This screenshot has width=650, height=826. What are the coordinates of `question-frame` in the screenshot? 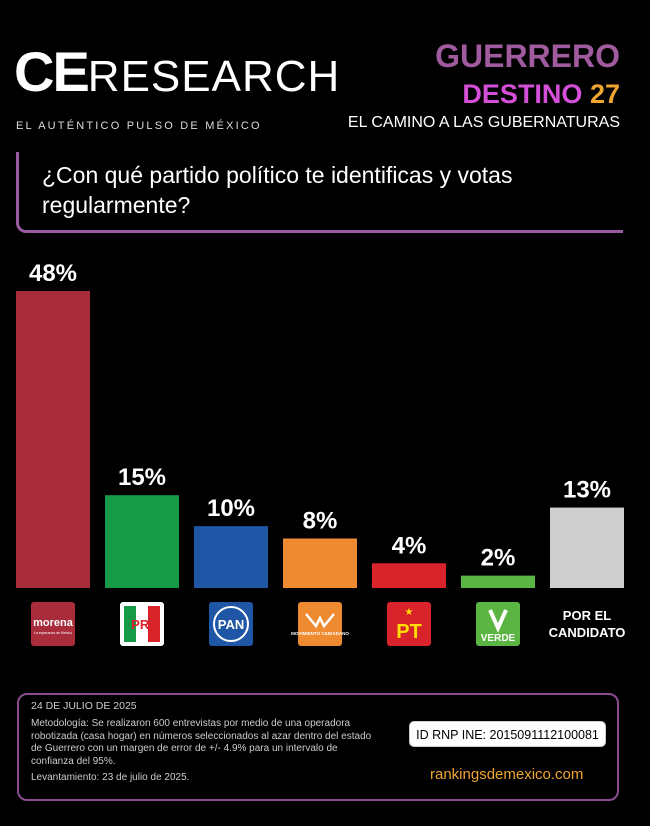 It's located at (319, 192).